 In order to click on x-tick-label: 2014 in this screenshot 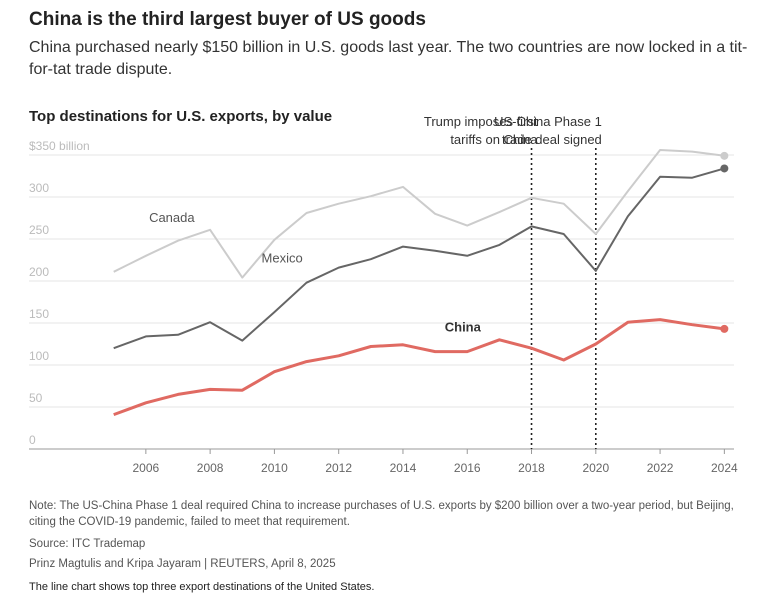, I will do `click(403, 468)`.